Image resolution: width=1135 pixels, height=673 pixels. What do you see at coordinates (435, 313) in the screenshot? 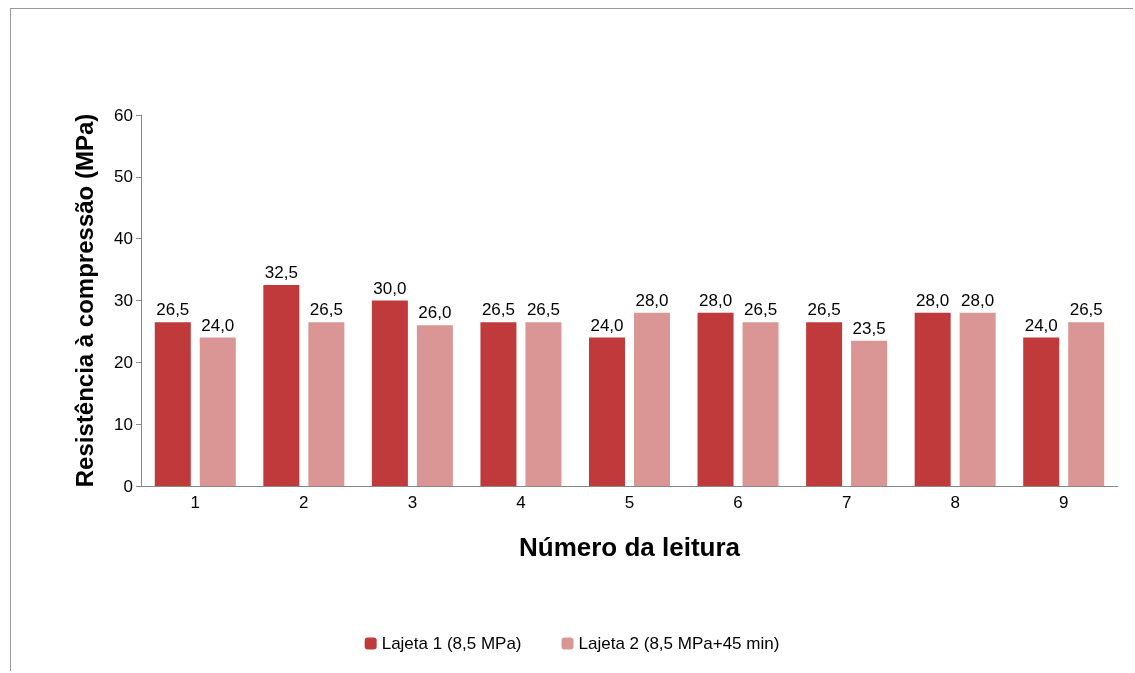
I see `data-label: 26,0` at bounding box center [435, 313].